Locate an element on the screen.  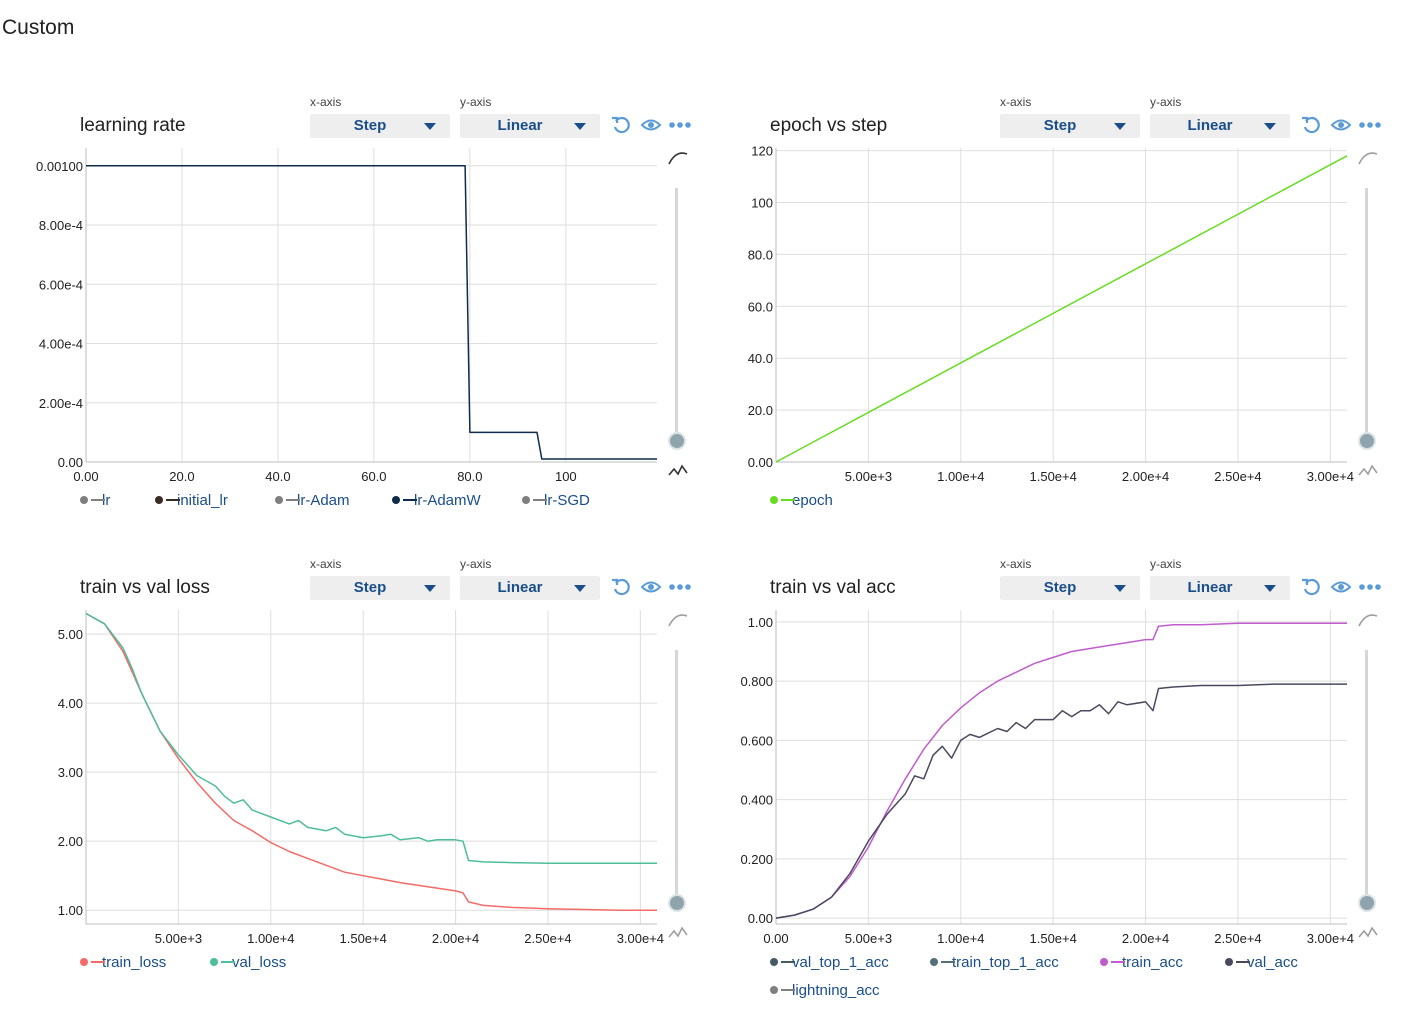
legend-item: lr-SGD is located at coordinates (556, 500).